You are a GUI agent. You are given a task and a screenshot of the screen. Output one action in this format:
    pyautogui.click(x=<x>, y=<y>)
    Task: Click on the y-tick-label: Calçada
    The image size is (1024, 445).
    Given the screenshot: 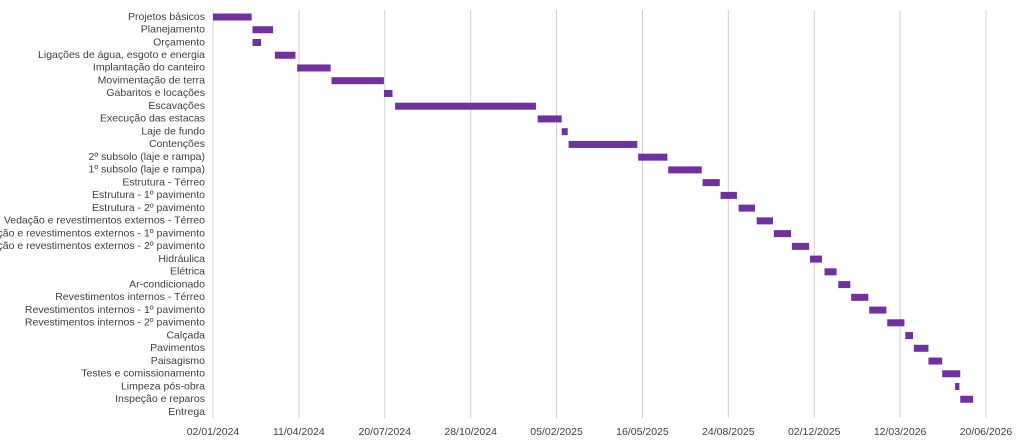 What is the action you would take?
    pyautogui.click(x=185, y=335)
    